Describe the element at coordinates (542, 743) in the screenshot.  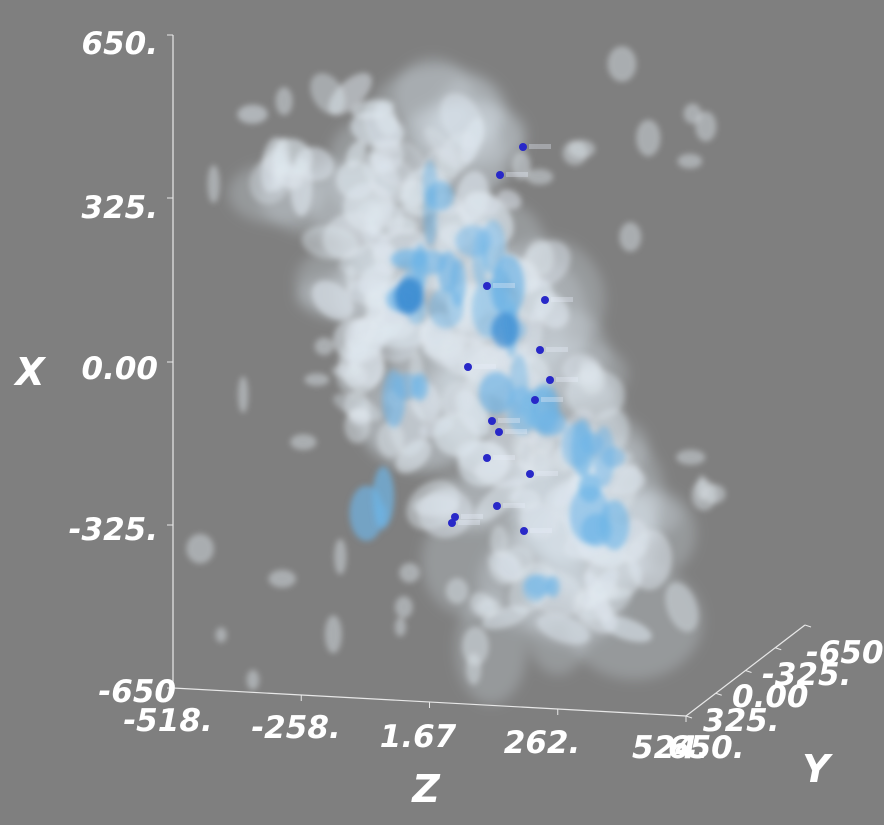
I see `z-tick-label: 262.` at that location.